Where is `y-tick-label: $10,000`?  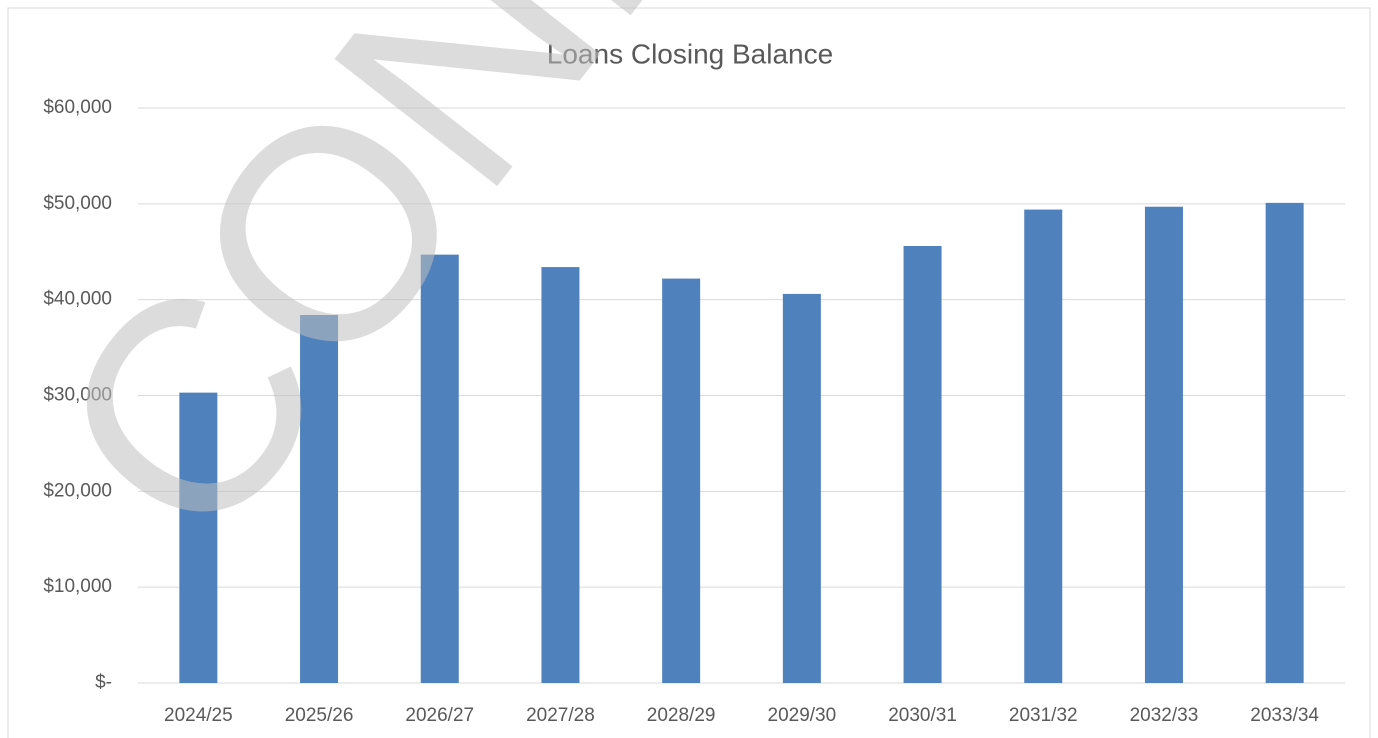
y-tick-label: $10,000 is located at coordinates (77, 586).